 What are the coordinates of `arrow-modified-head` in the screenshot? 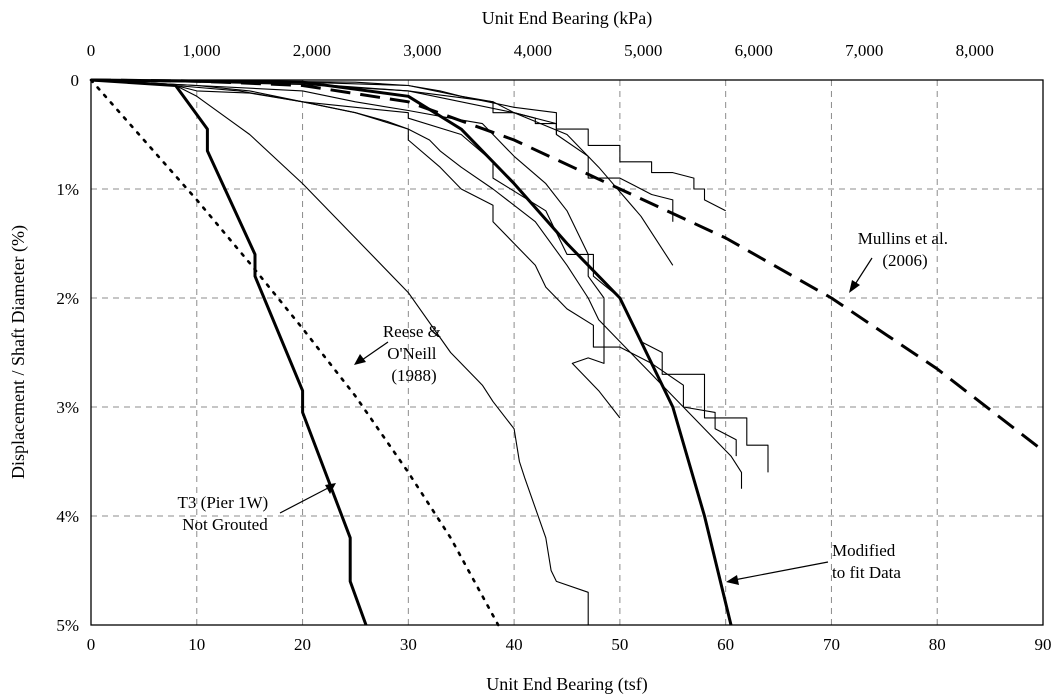 It's located at (732, 580).